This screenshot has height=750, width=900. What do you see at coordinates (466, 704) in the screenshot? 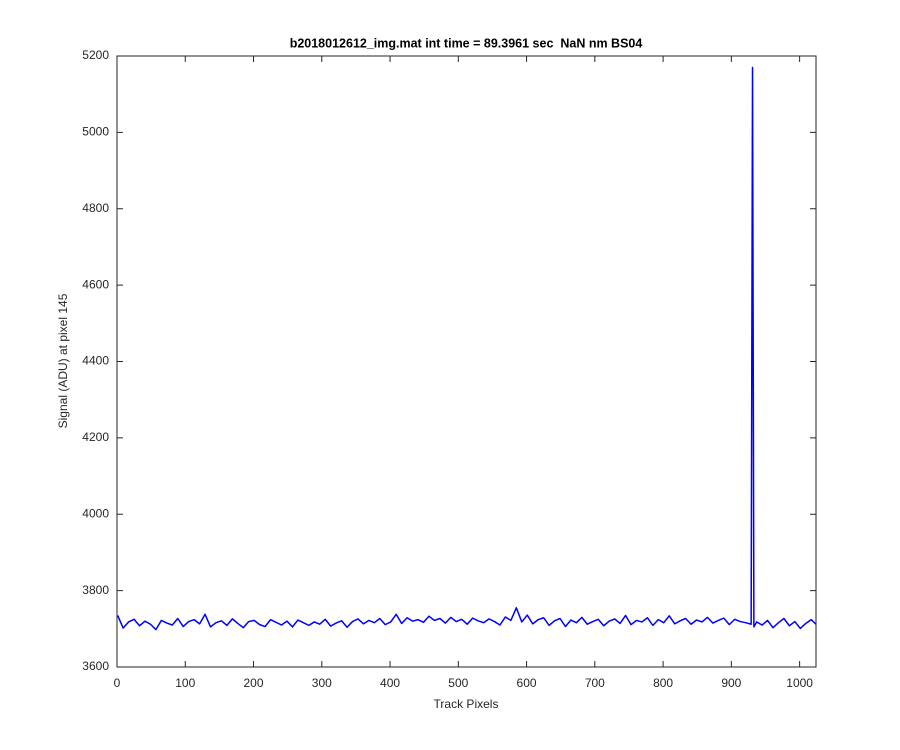
I see `x-axis-label: Track Pixels` at bounding box center [466, 704].